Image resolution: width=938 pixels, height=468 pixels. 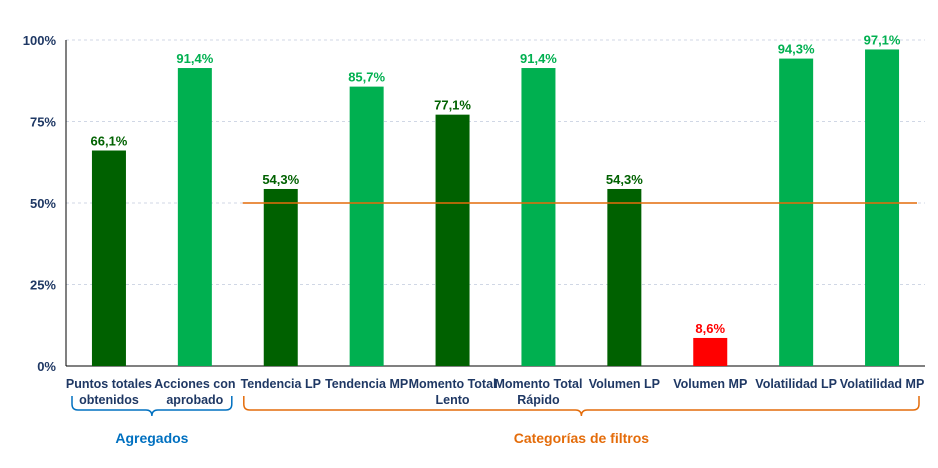 What do you see at coordinates (538, 392) in the screenshot?
I see `x-tick-label: Momento Total Rápido` at bounding box center [538, 392].